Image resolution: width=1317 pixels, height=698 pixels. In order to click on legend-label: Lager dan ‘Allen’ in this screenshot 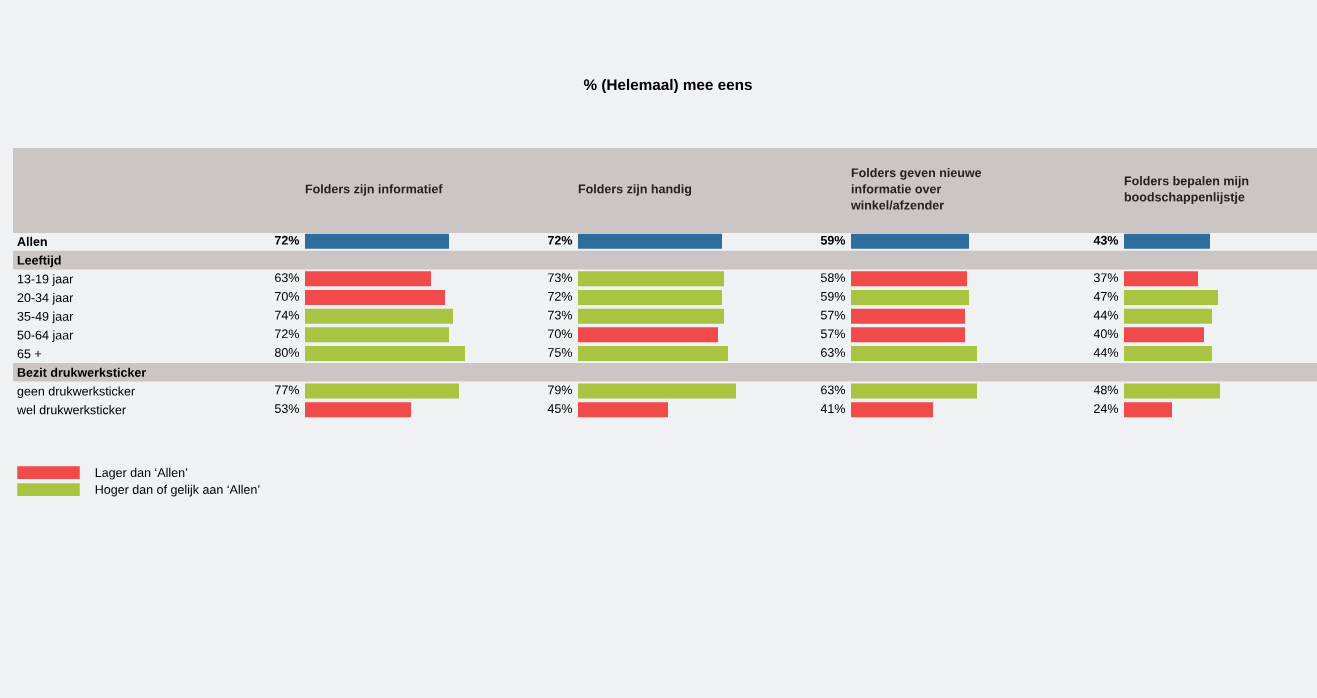, I will do `click(141, 473)`.